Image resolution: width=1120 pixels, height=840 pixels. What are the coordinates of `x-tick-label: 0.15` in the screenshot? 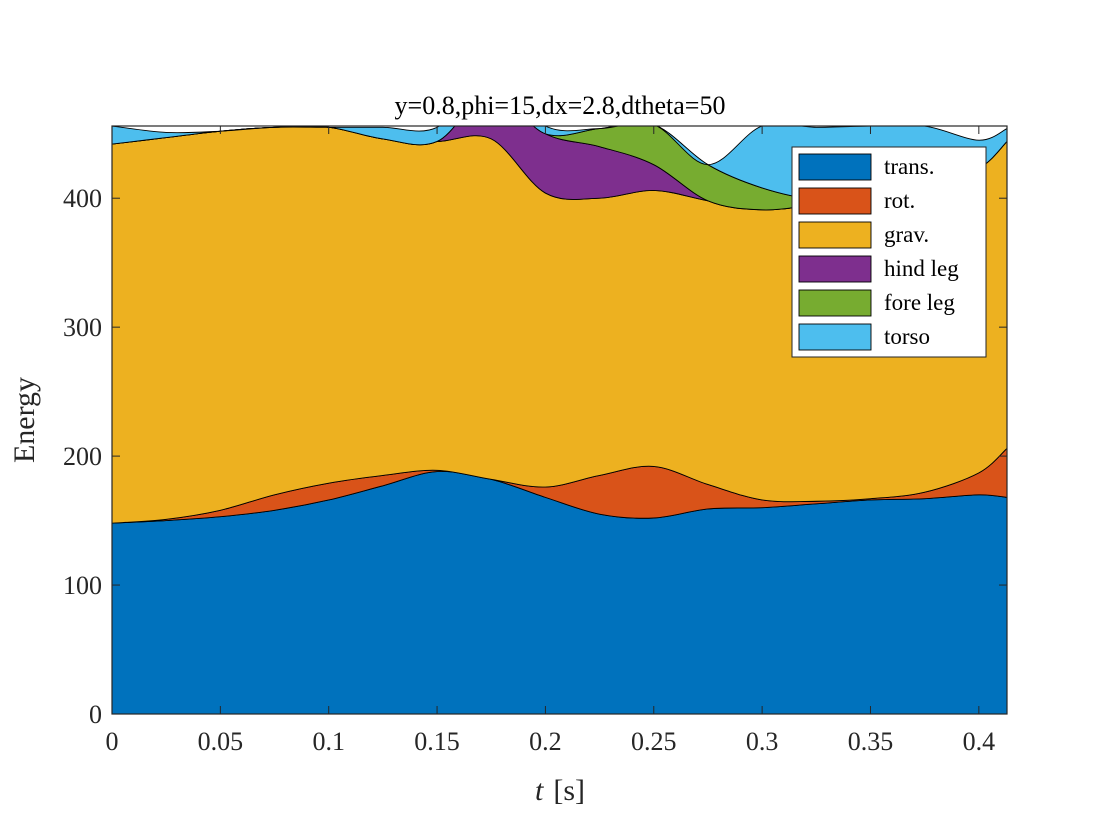 It's located at (437, 741).